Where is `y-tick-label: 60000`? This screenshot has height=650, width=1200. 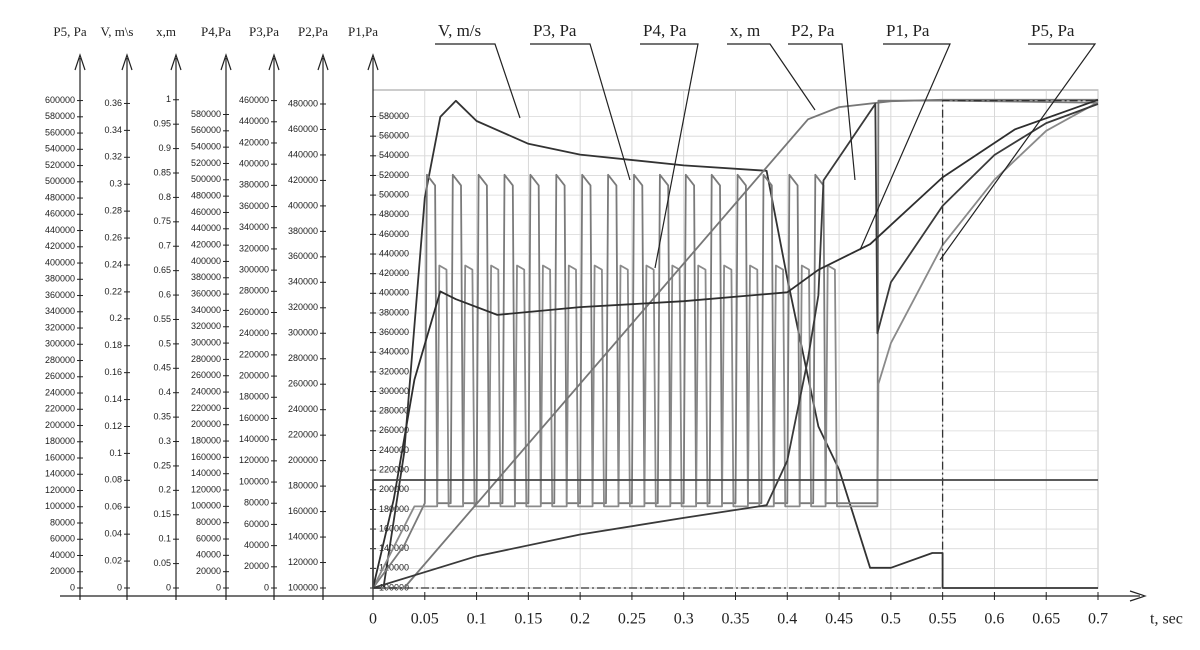
y-tick-label: 60000 is located at coordinates (62, 539).